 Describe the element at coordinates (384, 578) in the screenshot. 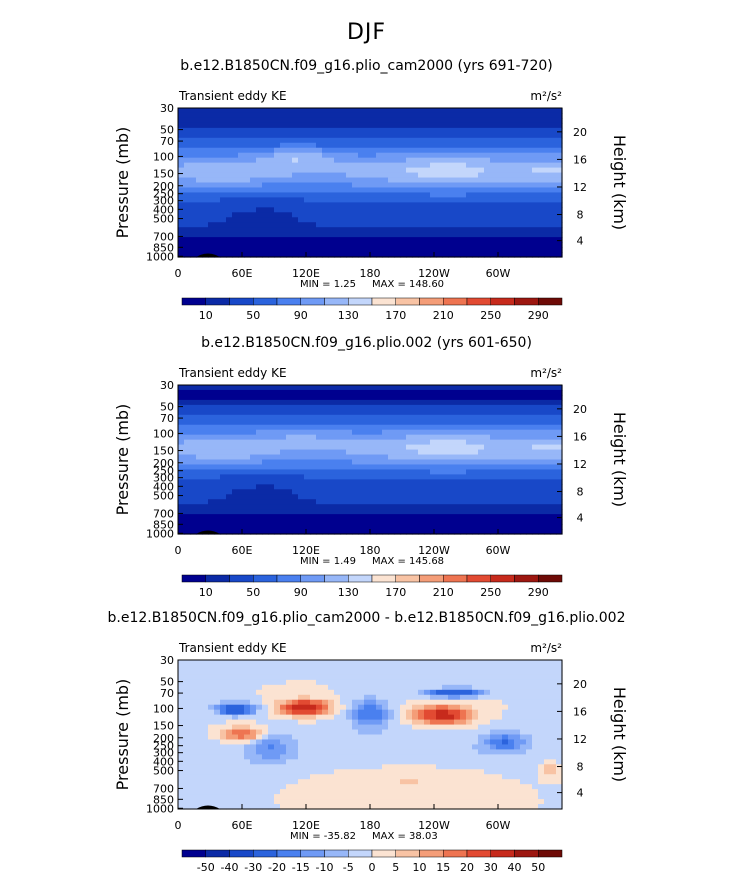

I see `colorbar-swatch` at that location.